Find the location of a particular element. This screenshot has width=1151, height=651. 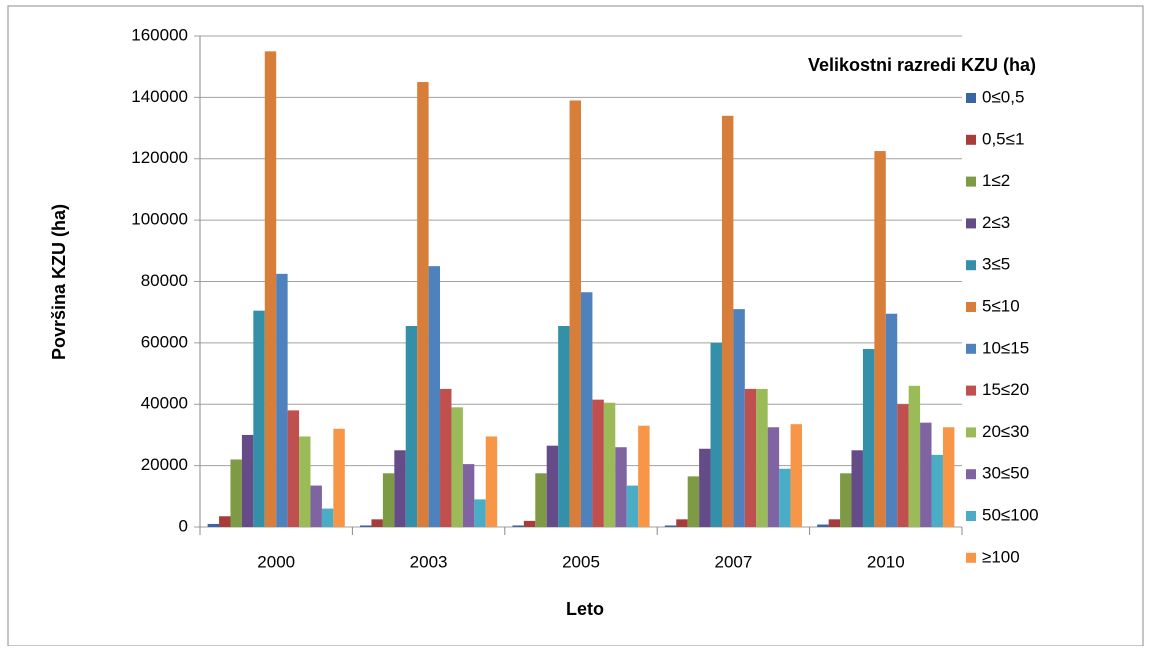

y-tick-label: 120000 is located at coordinates (159, 157).